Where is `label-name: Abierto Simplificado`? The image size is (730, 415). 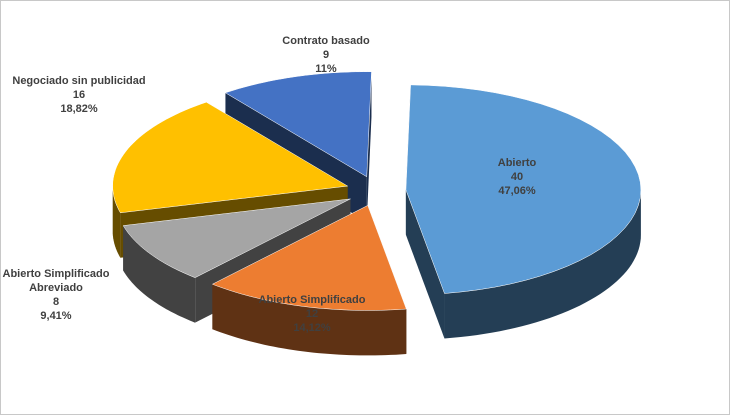 label-name: Abierto Simplificado is located at coordinates (312, 300).